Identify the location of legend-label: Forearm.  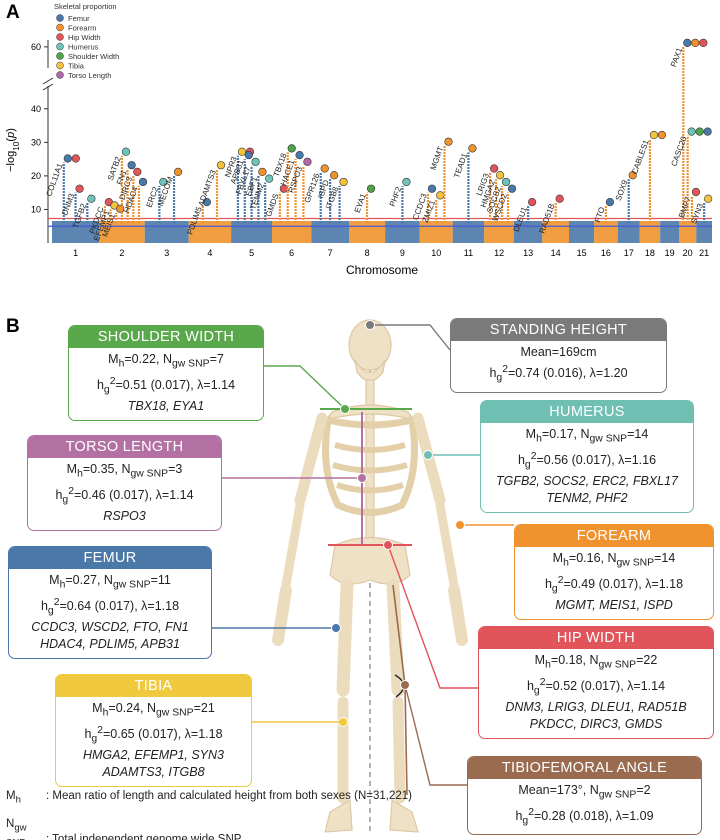
(82, 28).